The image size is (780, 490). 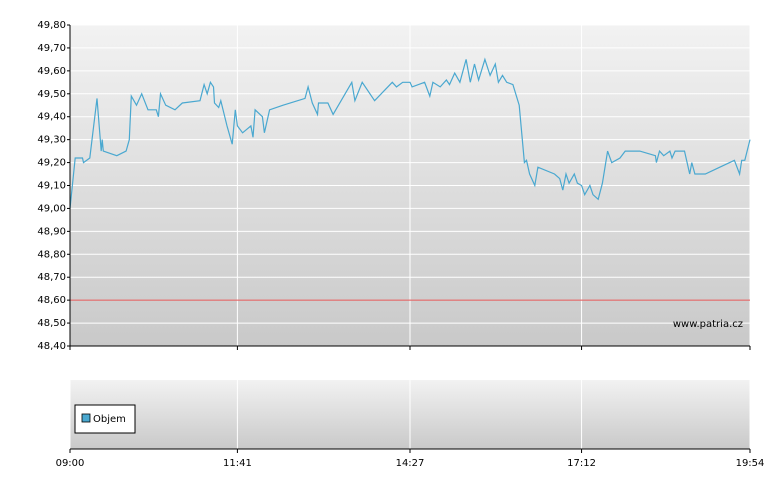 What do you see at coordinates (86, 418) in the screenshot?
I see `legend-swatch` at bounding box center [86, 418].